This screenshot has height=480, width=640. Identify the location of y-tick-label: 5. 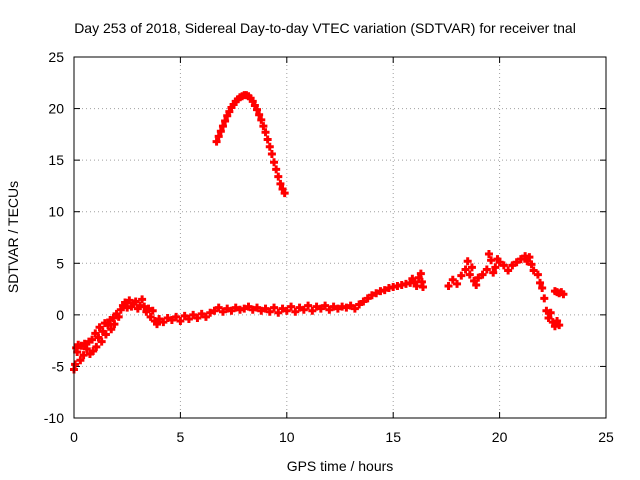
(60, 263).